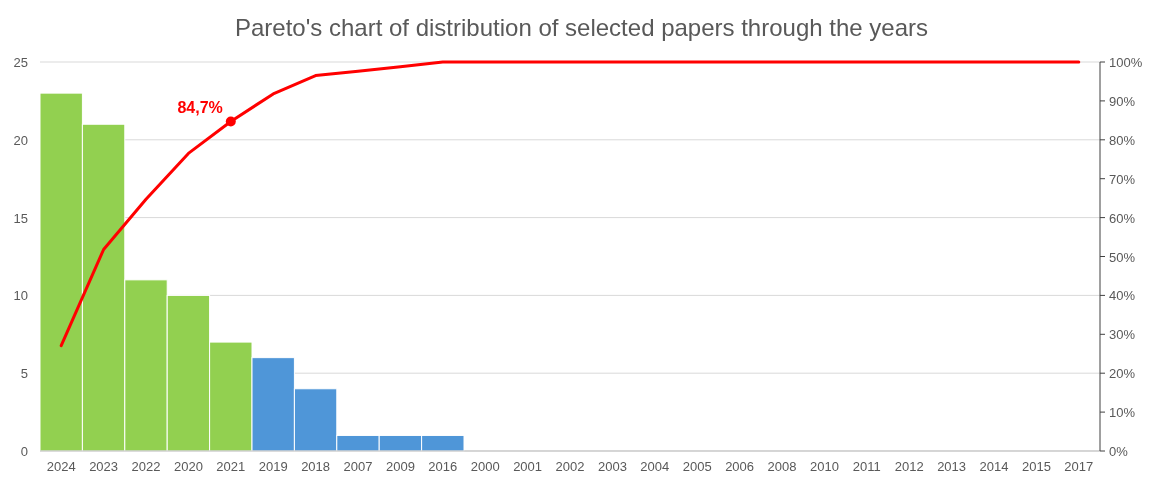 Image resolution: width=1163 pixels, height=480 pixels. I want to click on x-tick-label: 2020, so click(188, 466).